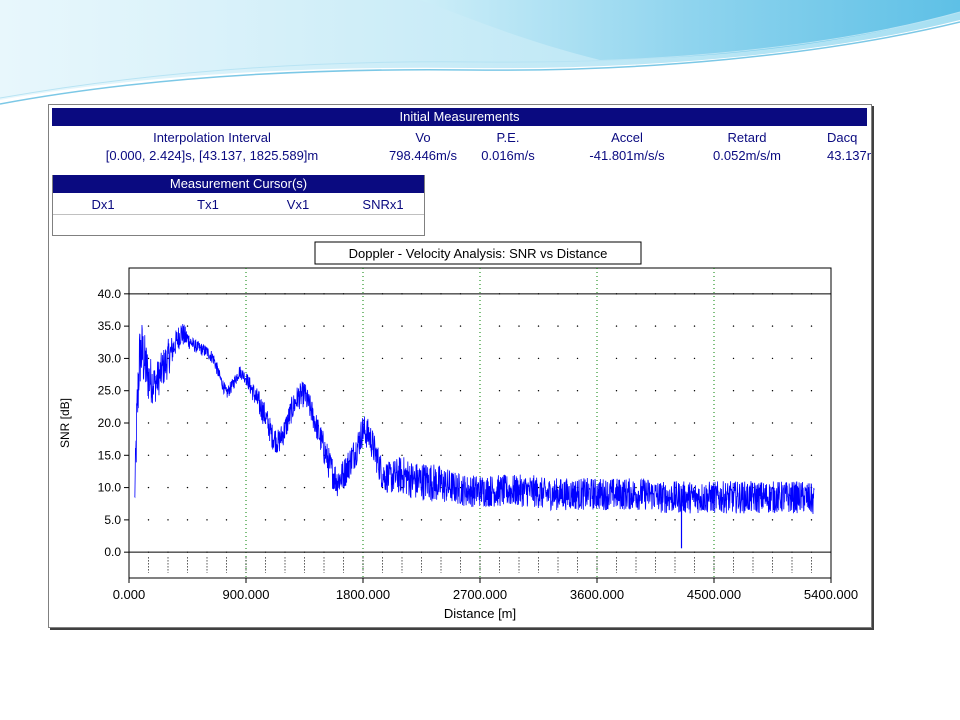 Image resolution: width=960 pixels, height=720 pixels. Describe the element at coordinates (480, 594) in the screenshot. I see `x-tick-label: 2700.000` at that location.